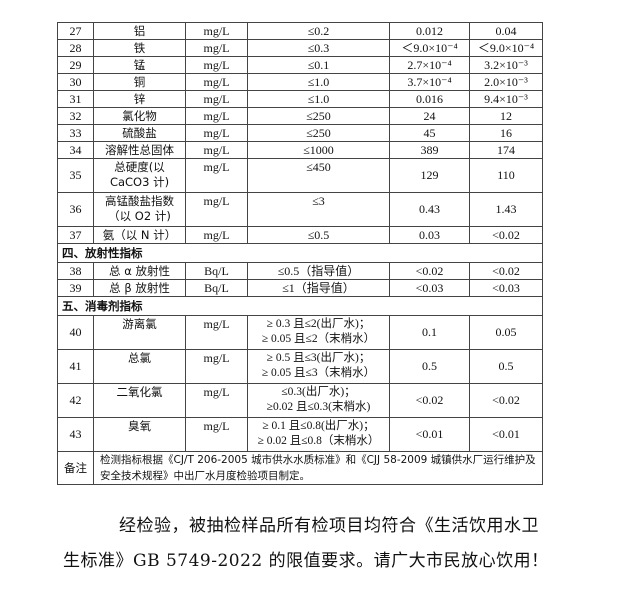 Image resolution: width=632 pixels, height=598 pixels. Describe the element at coordinates (429, 366) in the screenshot. I see `result-1: 0.5` at that location.